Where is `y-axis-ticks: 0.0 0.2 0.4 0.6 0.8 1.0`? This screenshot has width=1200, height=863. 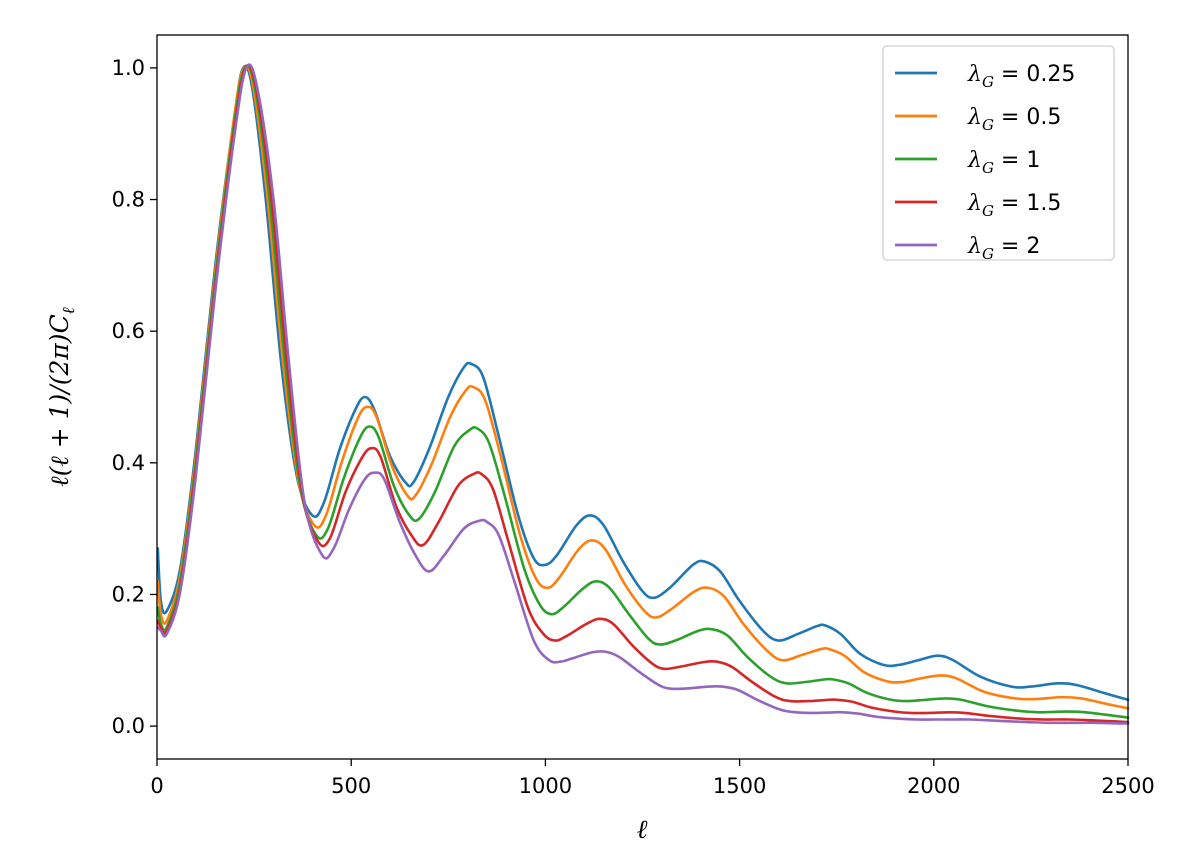
y-axis-ticks: 0.0 0.2 0.4 0.6 0.8 1.0 is located at coordinates (134, 397).